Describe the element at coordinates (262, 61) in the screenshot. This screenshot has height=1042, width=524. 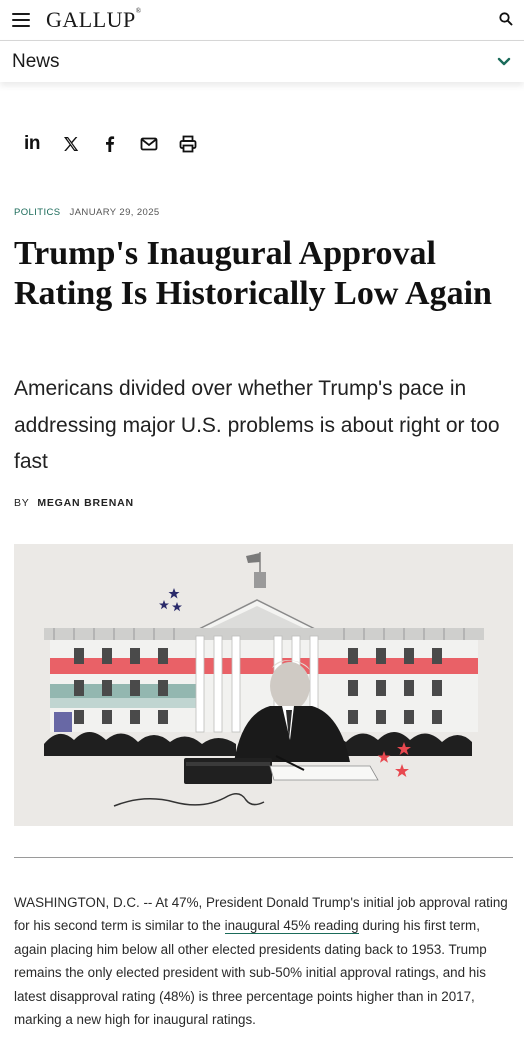
I see `section-dropdown: News` at that location.